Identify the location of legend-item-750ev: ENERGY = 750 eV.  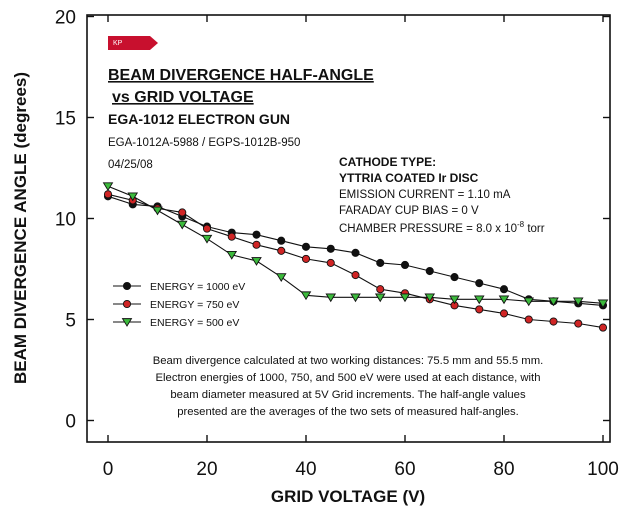
(176, 305).